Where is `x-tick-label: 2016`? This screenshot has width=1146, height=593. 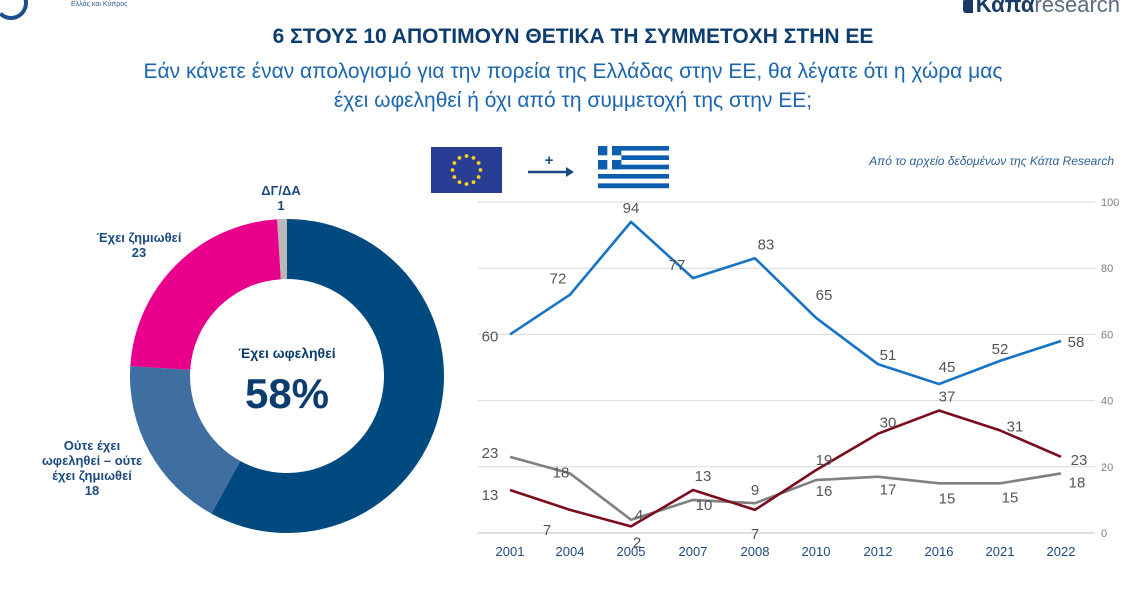
x-tick-label: 2016 is located at coordinates (939, 551).